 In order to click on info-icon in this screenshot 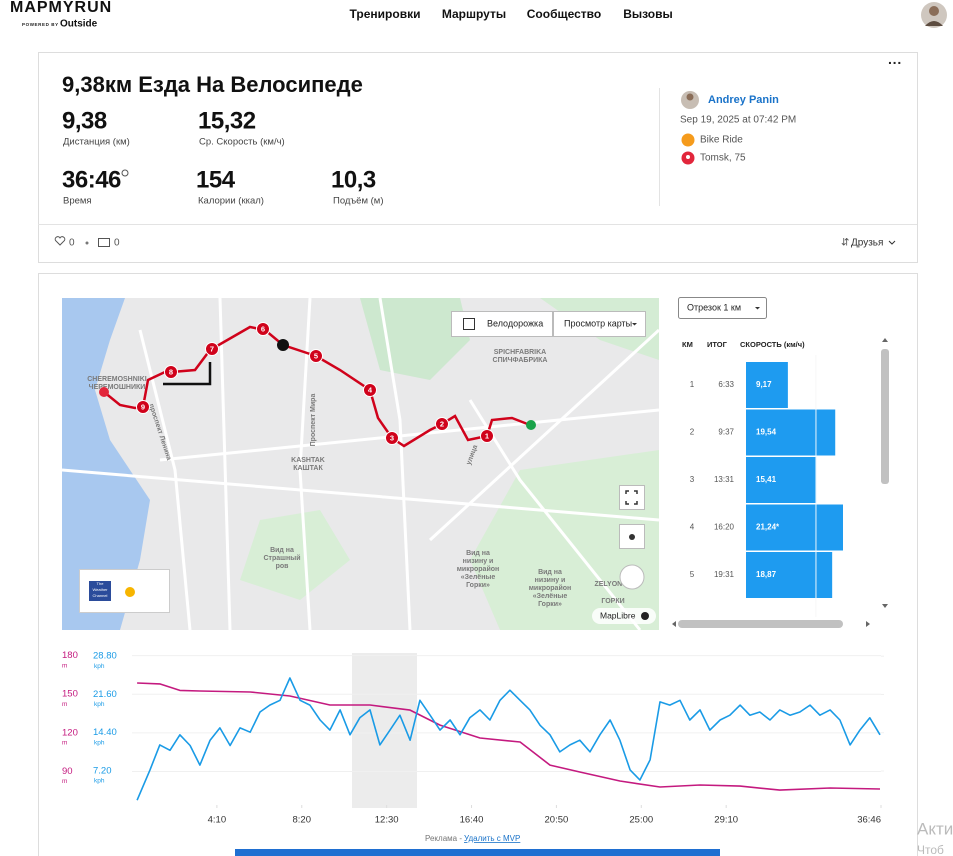, I will do `click(645, 616)`.